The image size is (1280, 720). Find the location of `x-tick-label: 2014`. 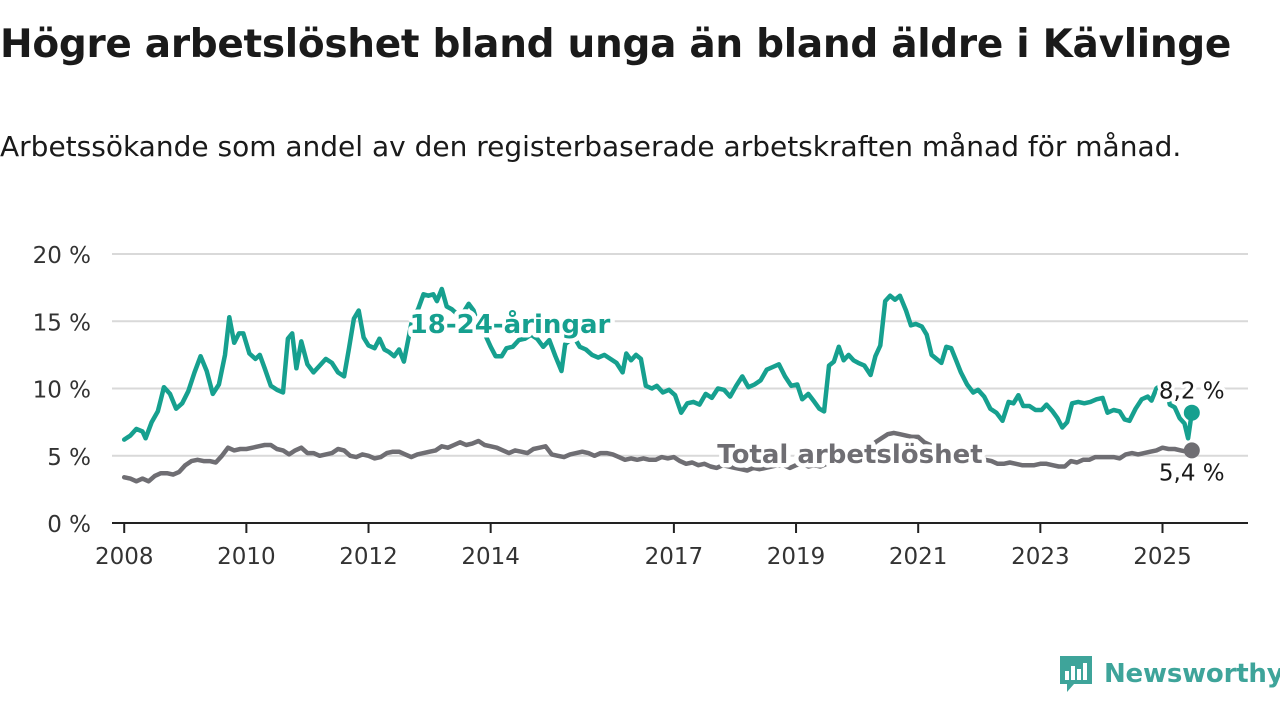

x-tick-label: 2014 is located at coordinates (490, 557).